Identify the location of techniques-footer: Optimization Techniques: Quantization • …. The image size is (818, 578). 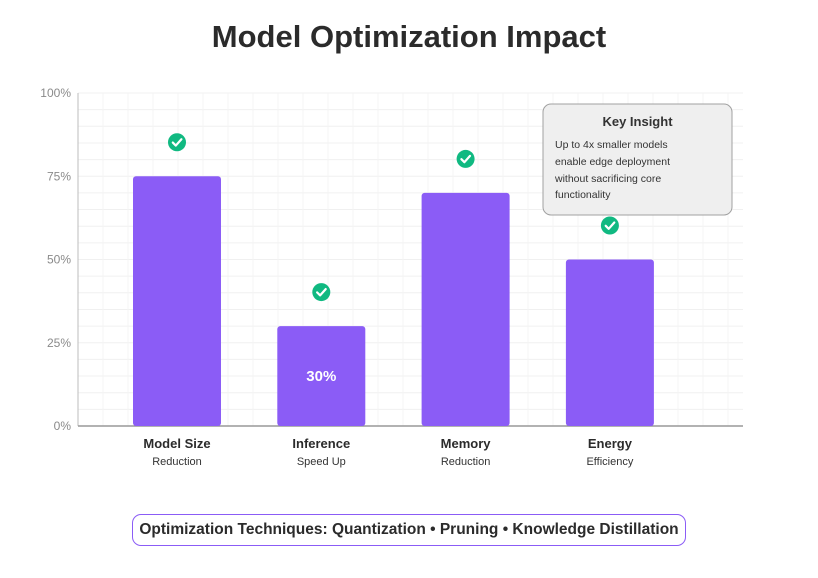
(409, 530).